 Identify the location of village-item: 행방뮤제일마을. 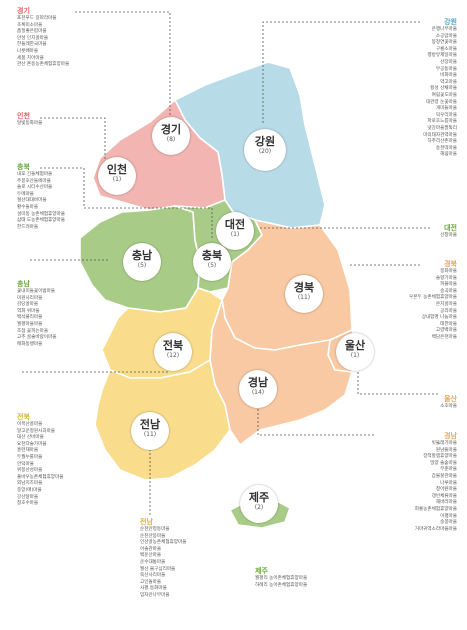
(442, 56).